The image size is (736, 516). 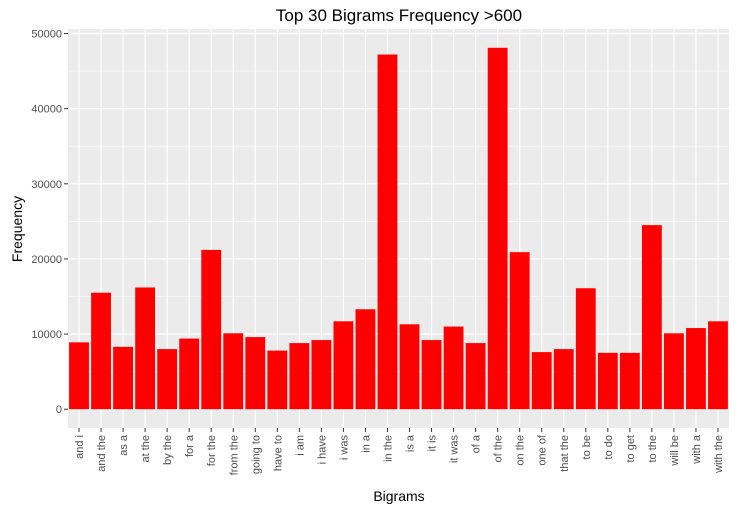 What do you see at coordinates (168, 450) in the screenshot?
I see `x-tick-label: by the` at bounding box center [168, 450].